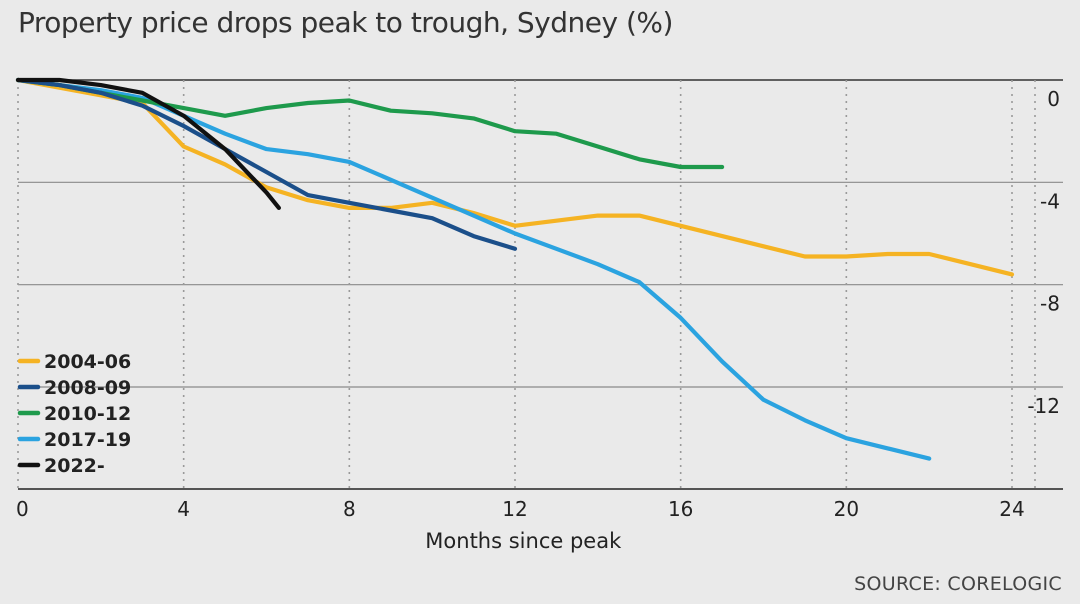 This screenshot has width=1080, height=604. What do you see at coordinates (958, 584) in the screenshot?
I see `source-note: SOURCE: CORELOGIC` at bounding box center [958, 584].